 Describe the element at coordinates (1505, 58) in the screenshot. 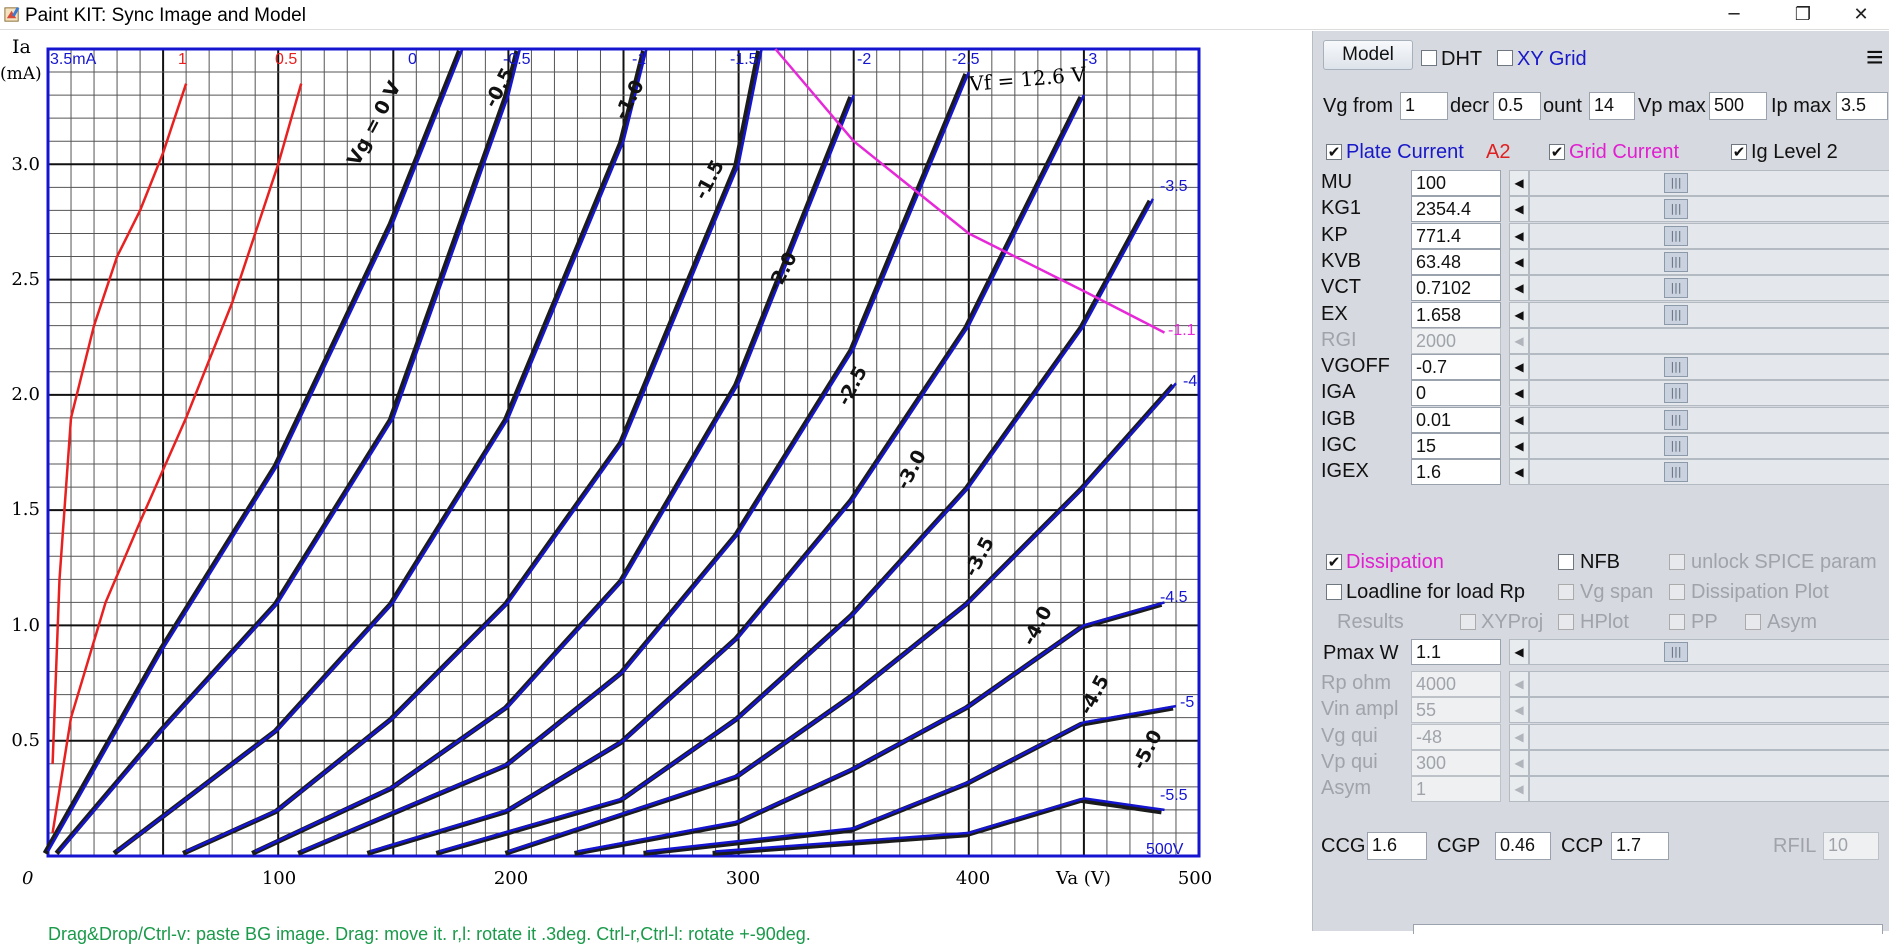

I see `xy-grid-checkbox` at that location.